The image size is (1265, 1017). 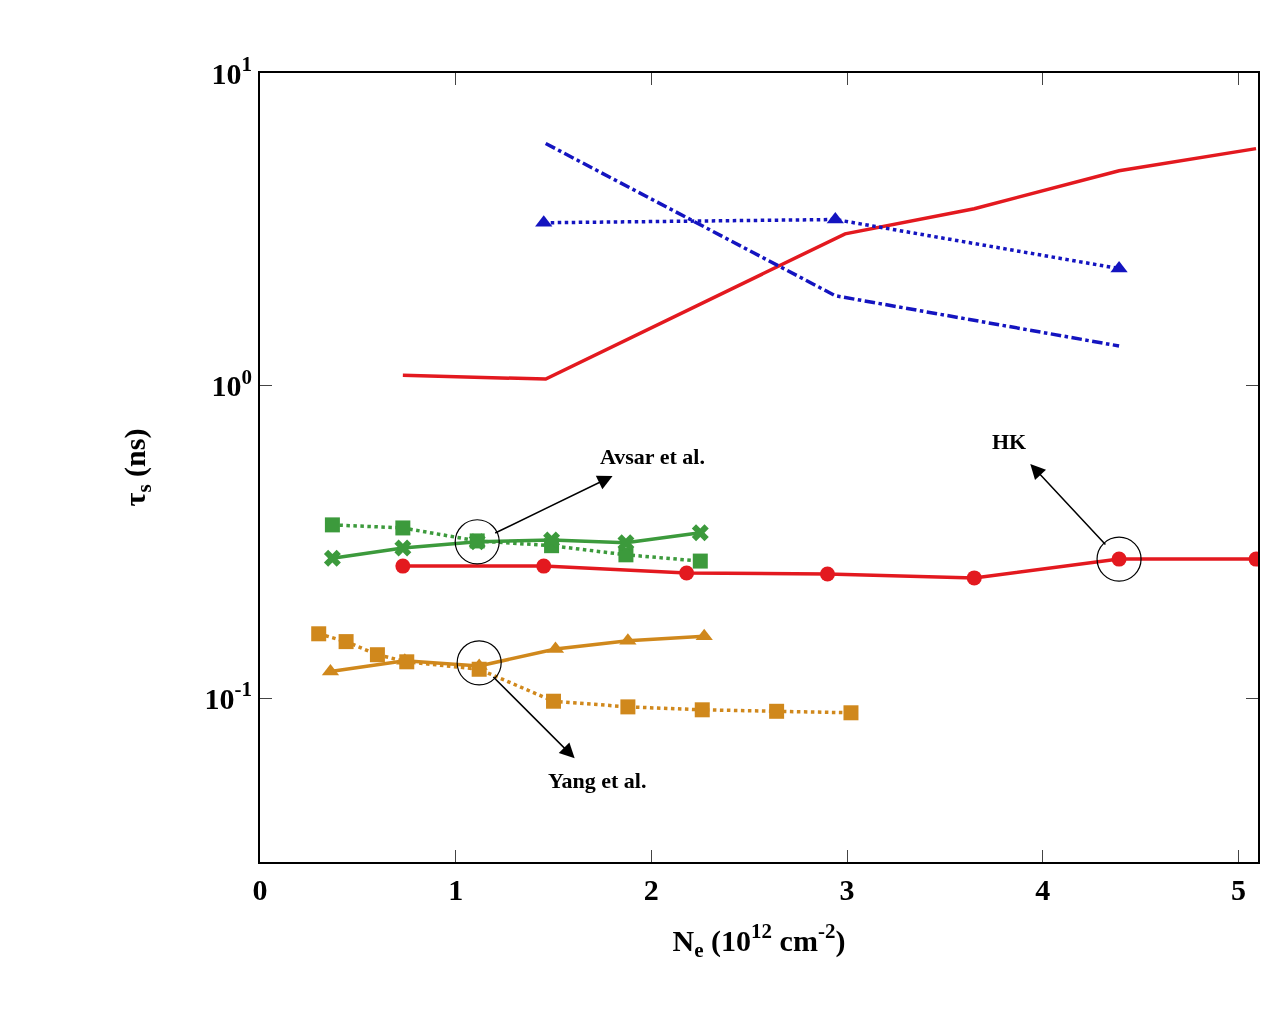 I want to click on annotation: HK, so click(x=1009, y=441).